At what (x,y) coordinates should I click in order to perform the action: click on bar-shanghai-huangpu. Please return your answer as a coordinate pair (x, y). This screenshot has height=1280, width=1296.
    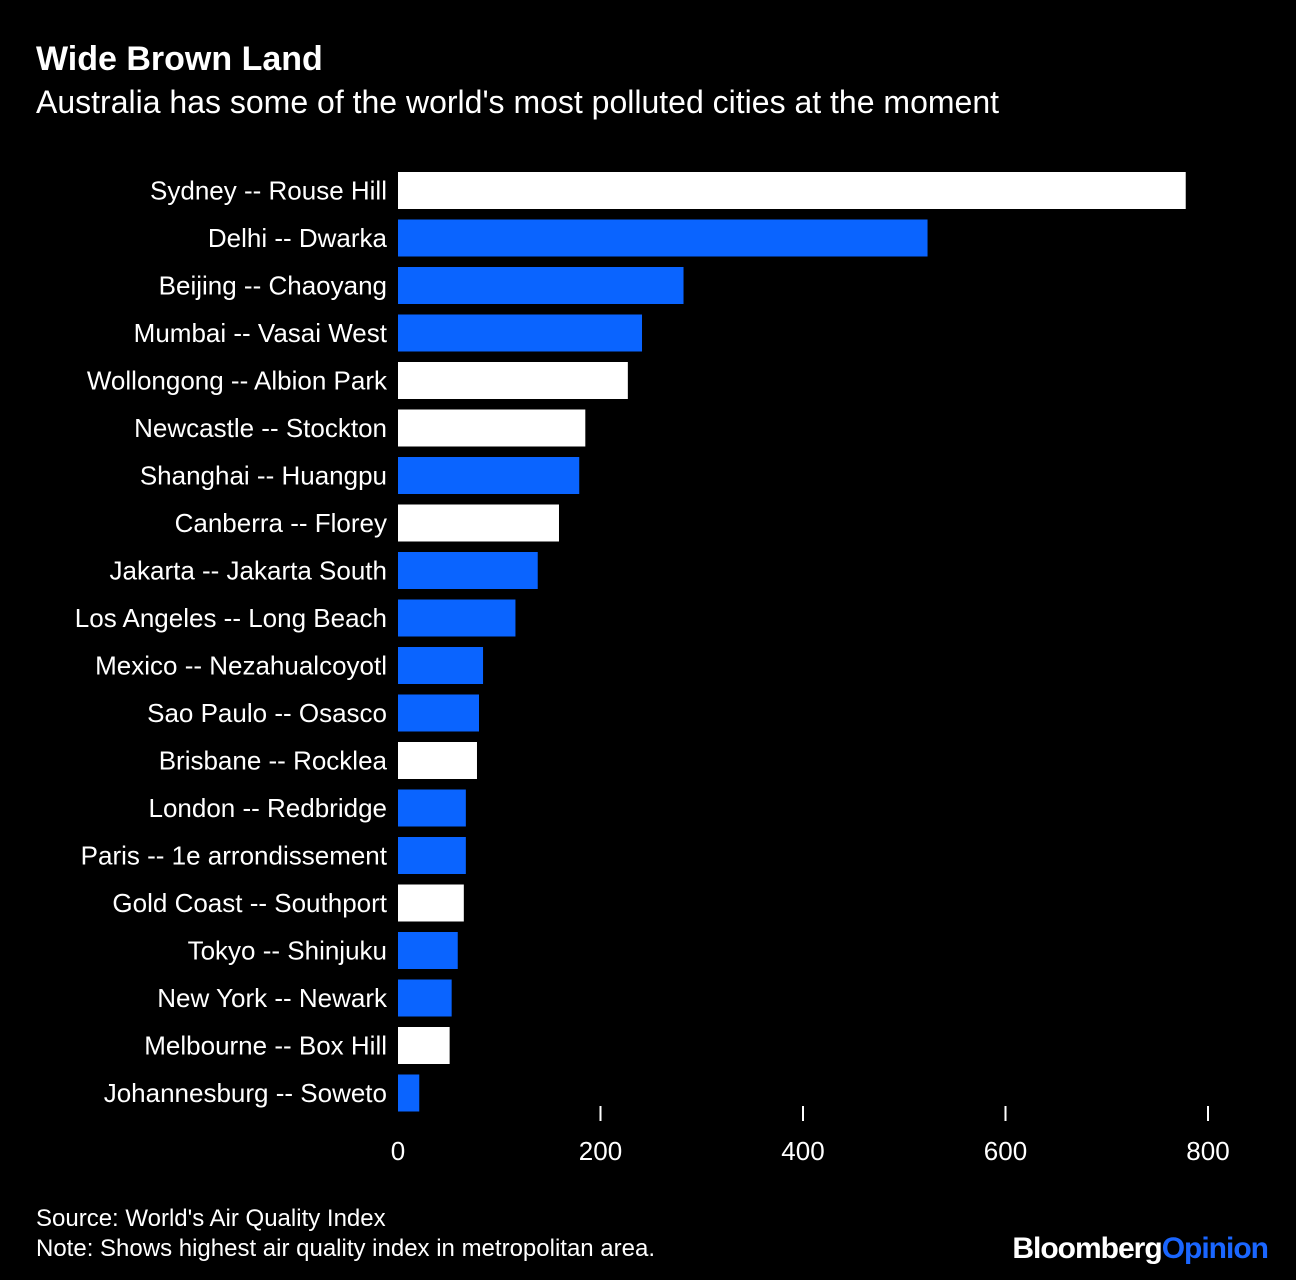
    Looking at the image, I should click on (489, 475).